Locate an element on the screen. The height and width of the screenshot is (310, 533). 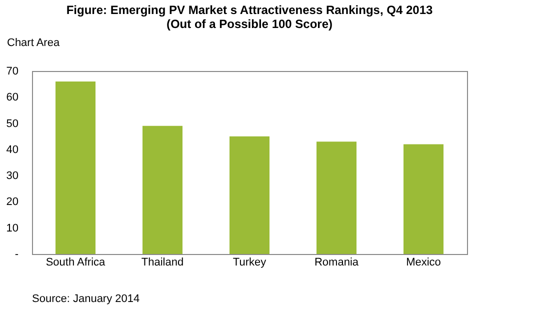
y-tick-label: 30 is located at coordinates (12, 176).